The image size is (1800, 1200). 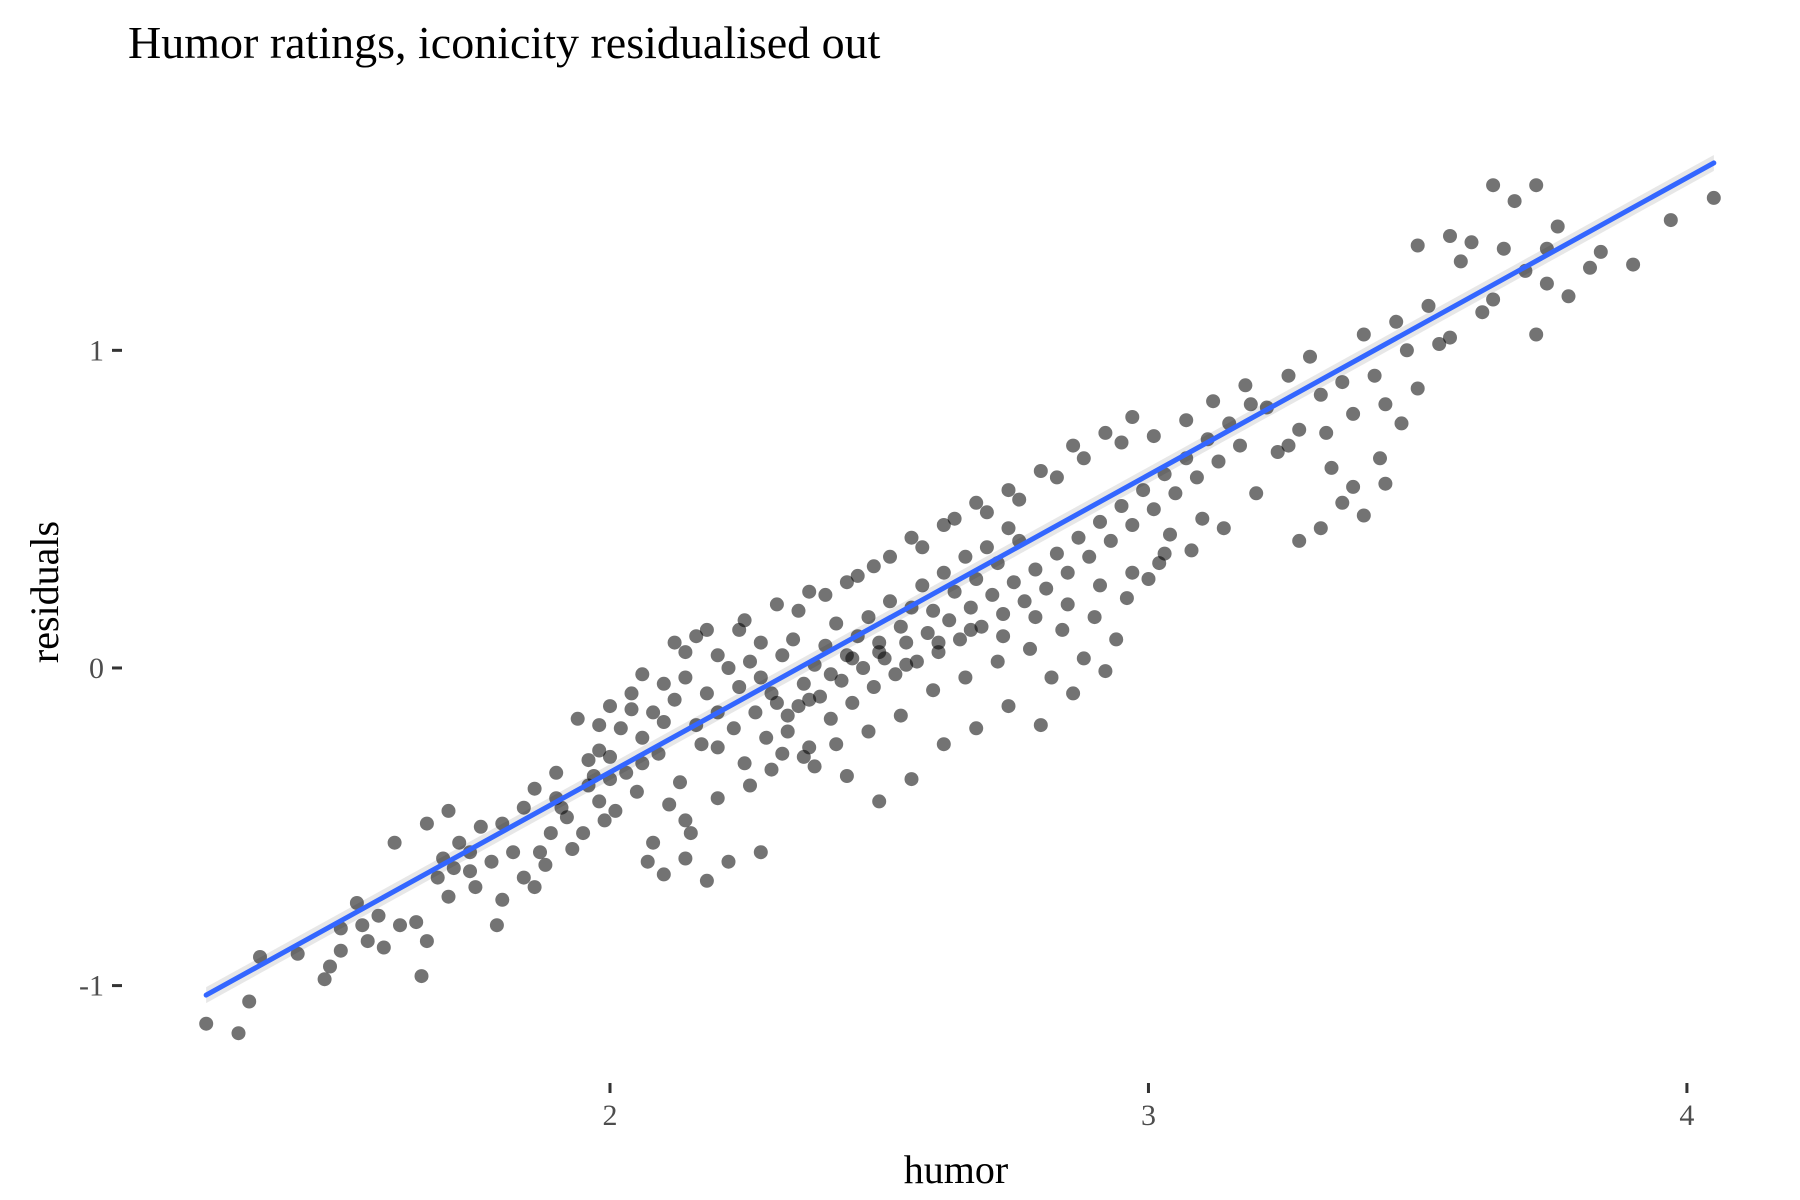 What do you see at coordinates (956, 1169) in the screenshot?
I see `x-axis-title: humor` at bounding box center [956, 1169].